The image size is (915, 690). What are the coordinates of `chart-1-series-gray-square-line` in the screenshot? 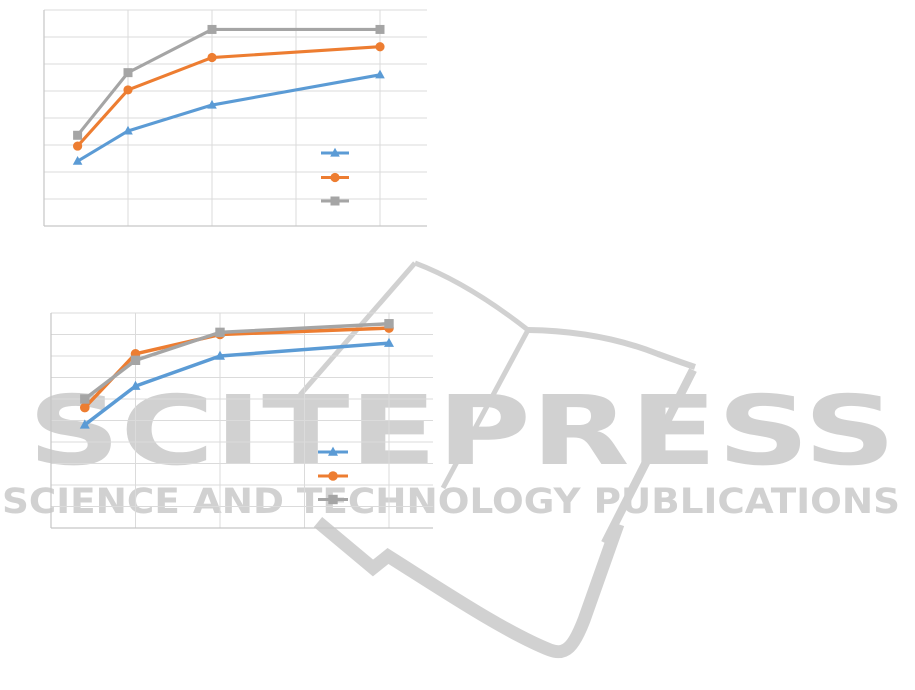 It's located at (229, 82).